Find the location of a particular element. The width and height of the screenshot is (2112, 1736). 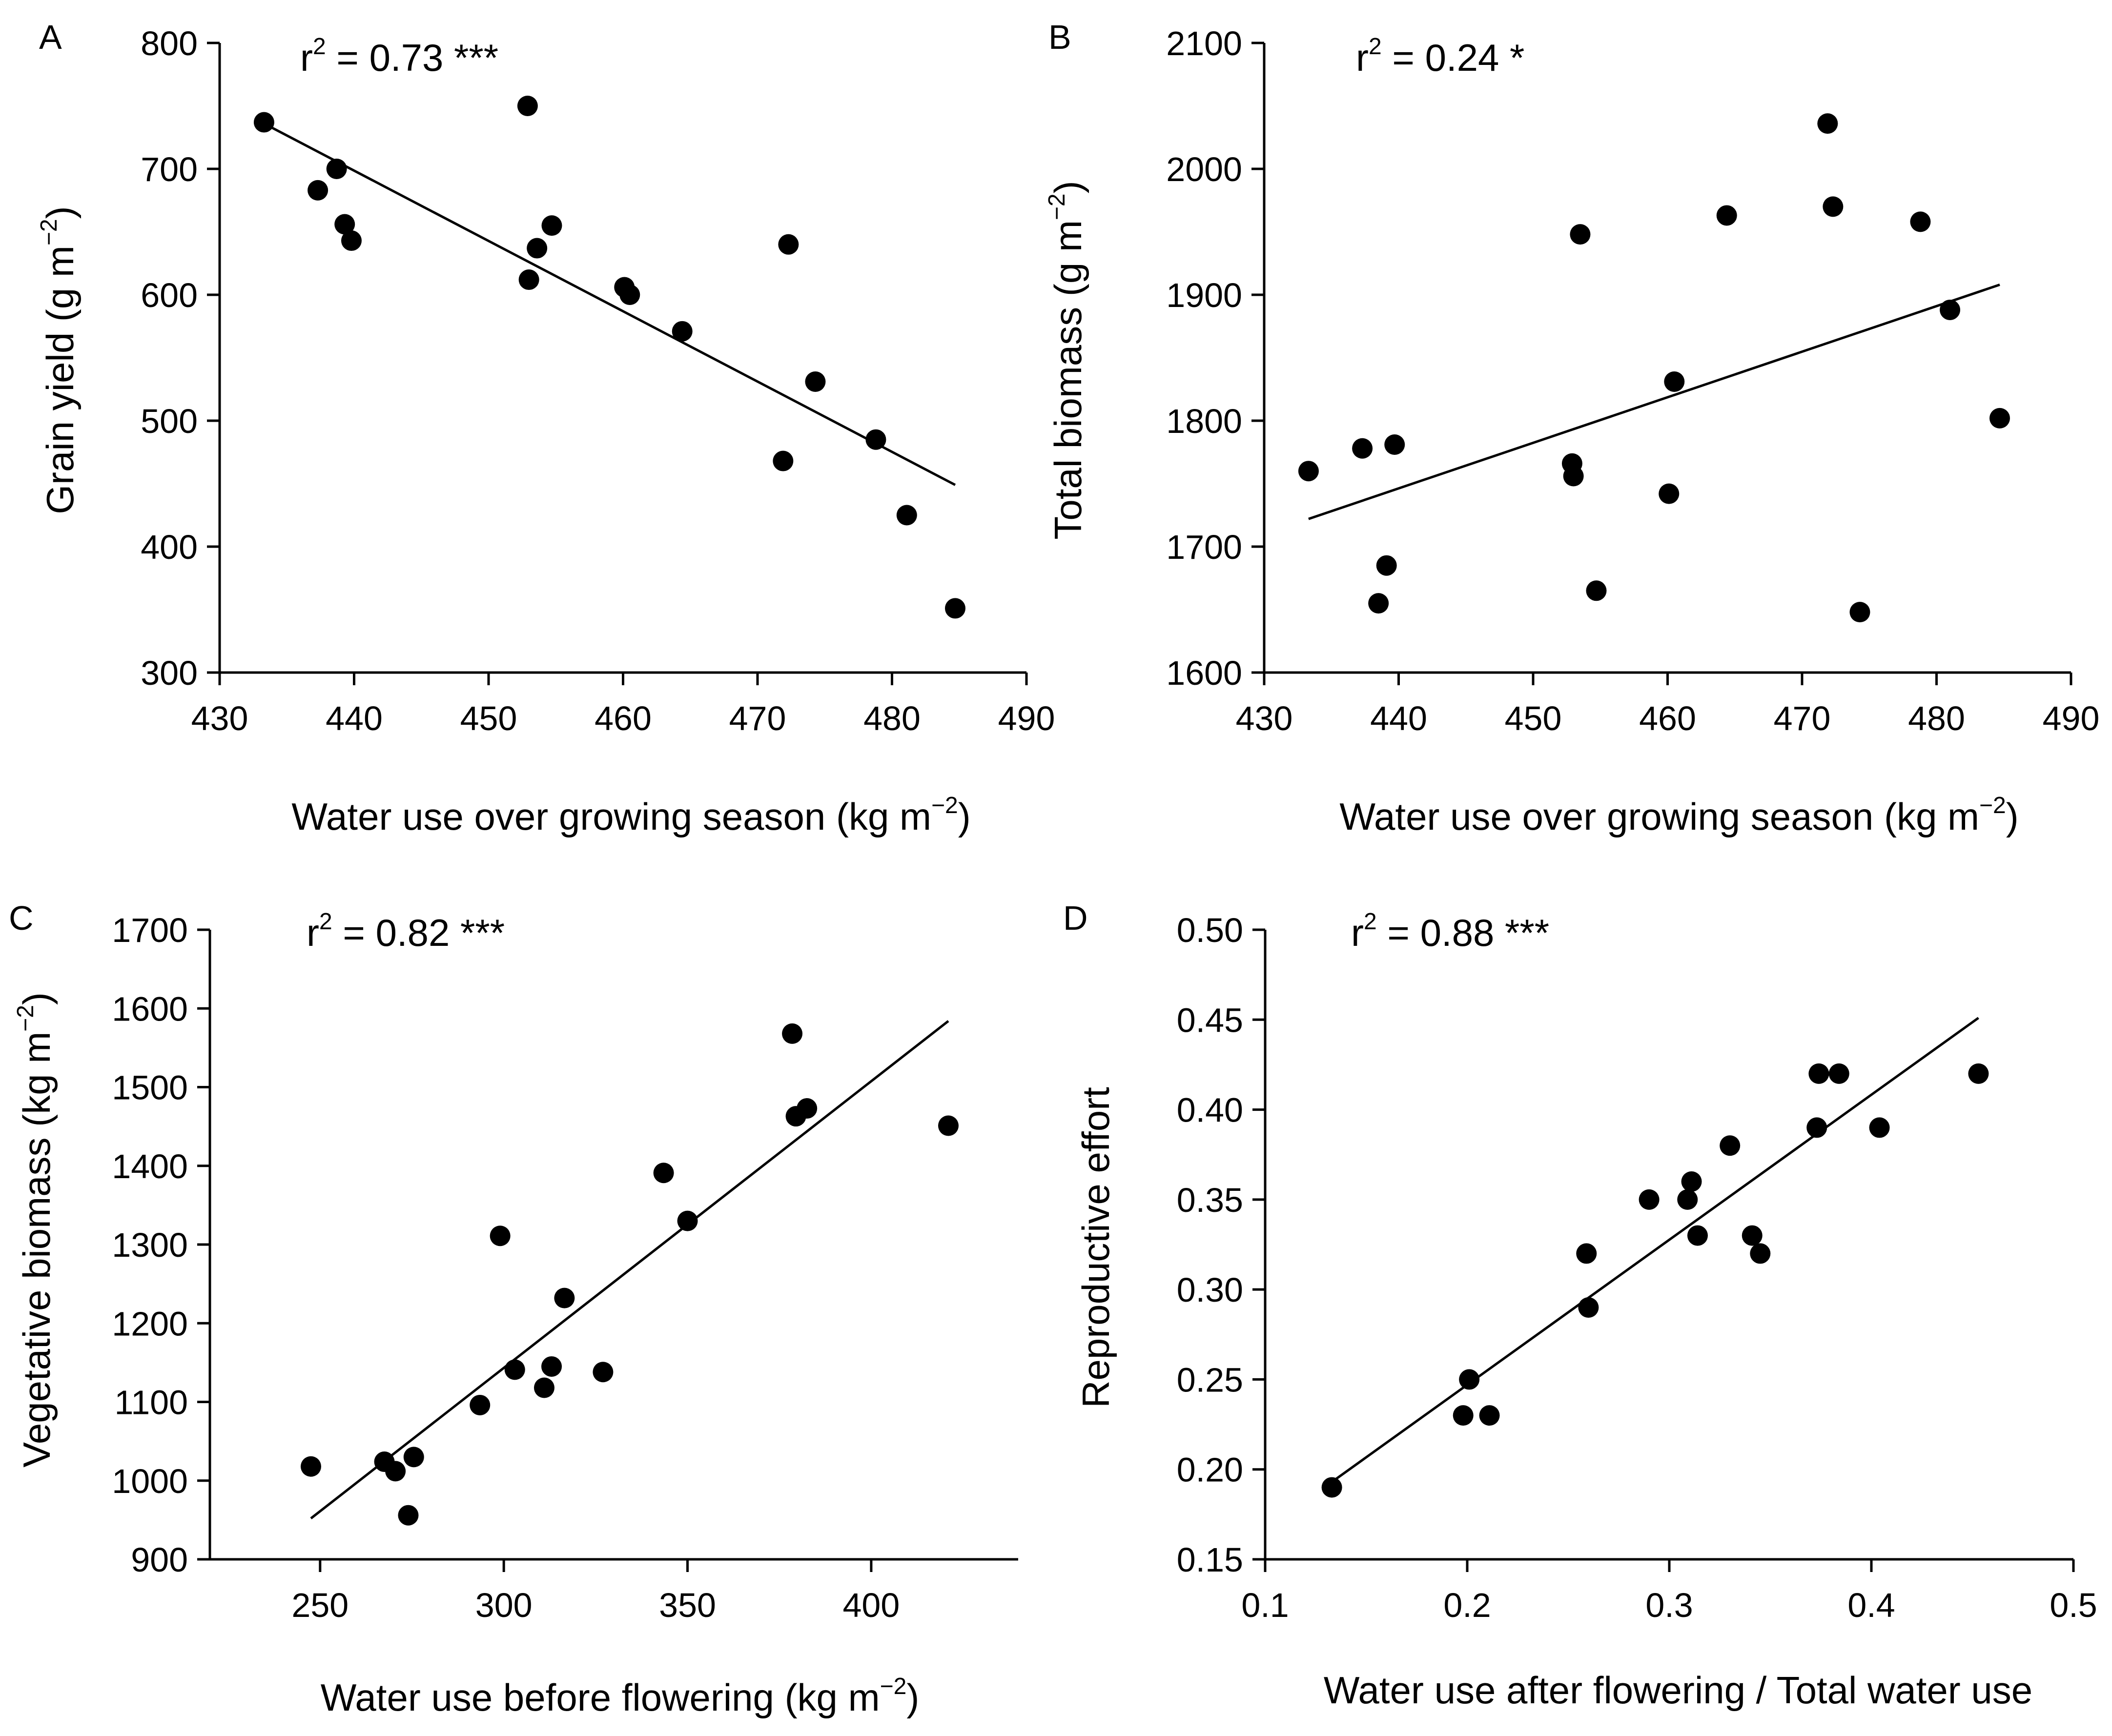

y-tick-label: 0.30 is located at coordinates (1210, 1290).